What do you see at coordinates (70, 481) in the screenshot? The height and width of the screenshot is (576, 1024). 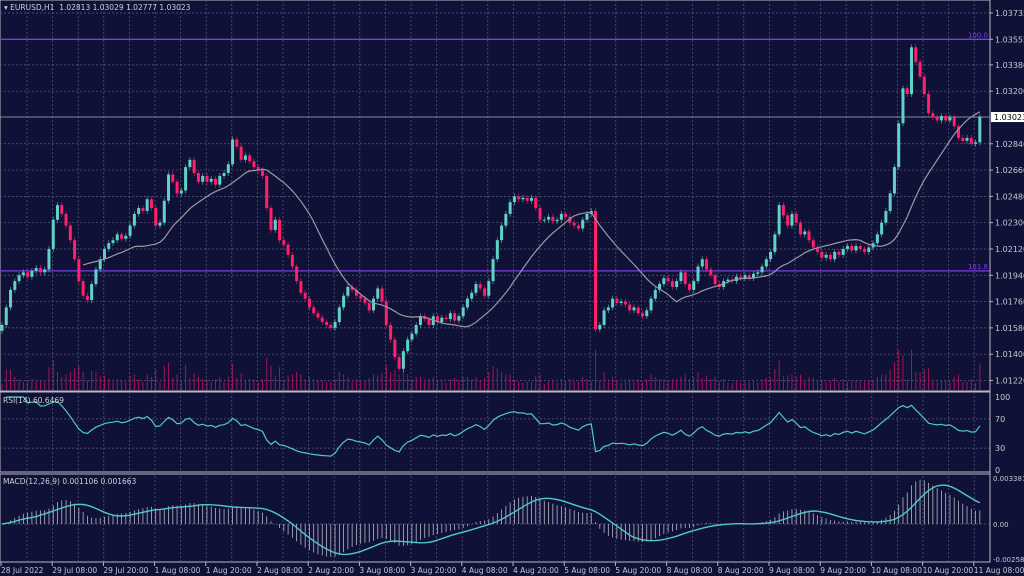 I see `macd-label: MACD(12,26,9) 0.001106 0.001663` at bounding box center [70, 481].